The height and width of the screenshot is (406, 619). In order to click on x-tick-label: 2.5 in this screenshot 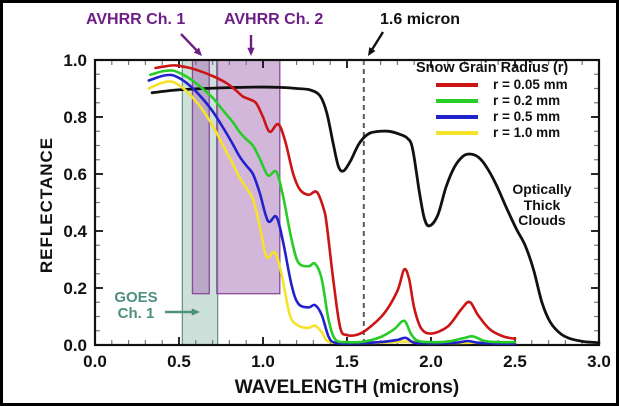, I will do `click(515, 361)`.